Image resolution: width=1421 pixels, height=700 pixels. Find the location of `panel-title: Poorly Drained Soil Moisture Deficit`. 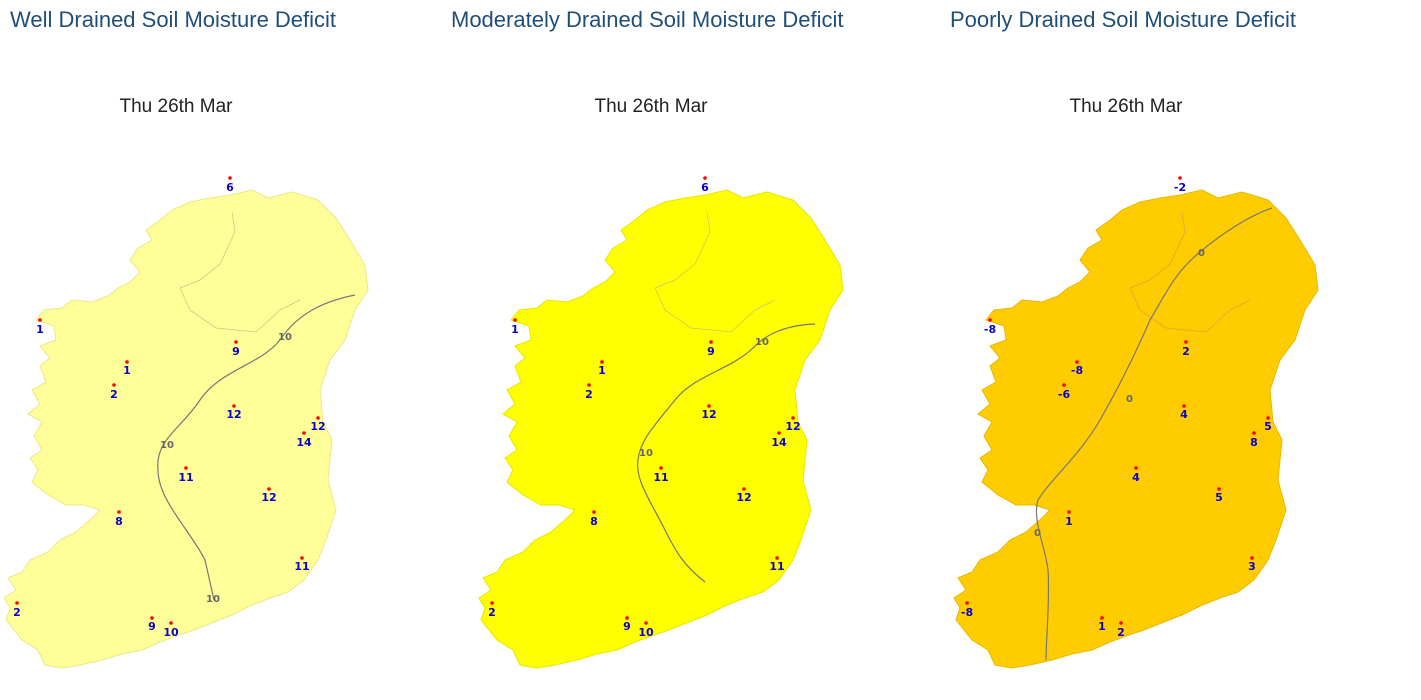

panel-title: Poorly Drained Soil Moisture Deficit is located at coordinates (1123, 19).